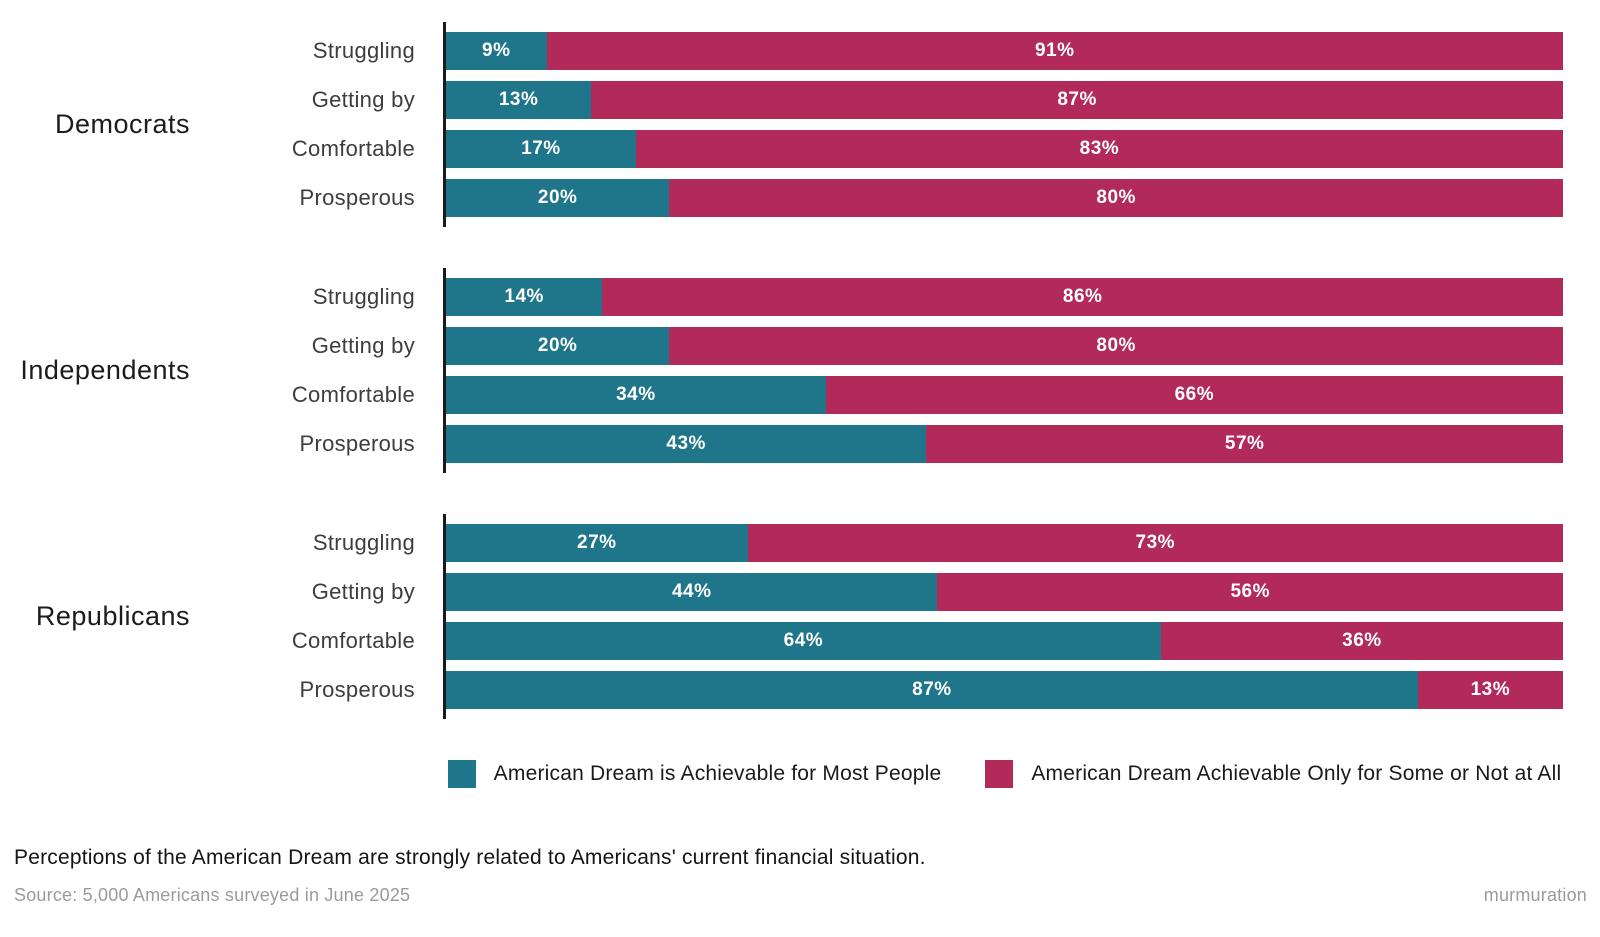  I want to click on bar-track: 14% 86%, so click(1004, 297).